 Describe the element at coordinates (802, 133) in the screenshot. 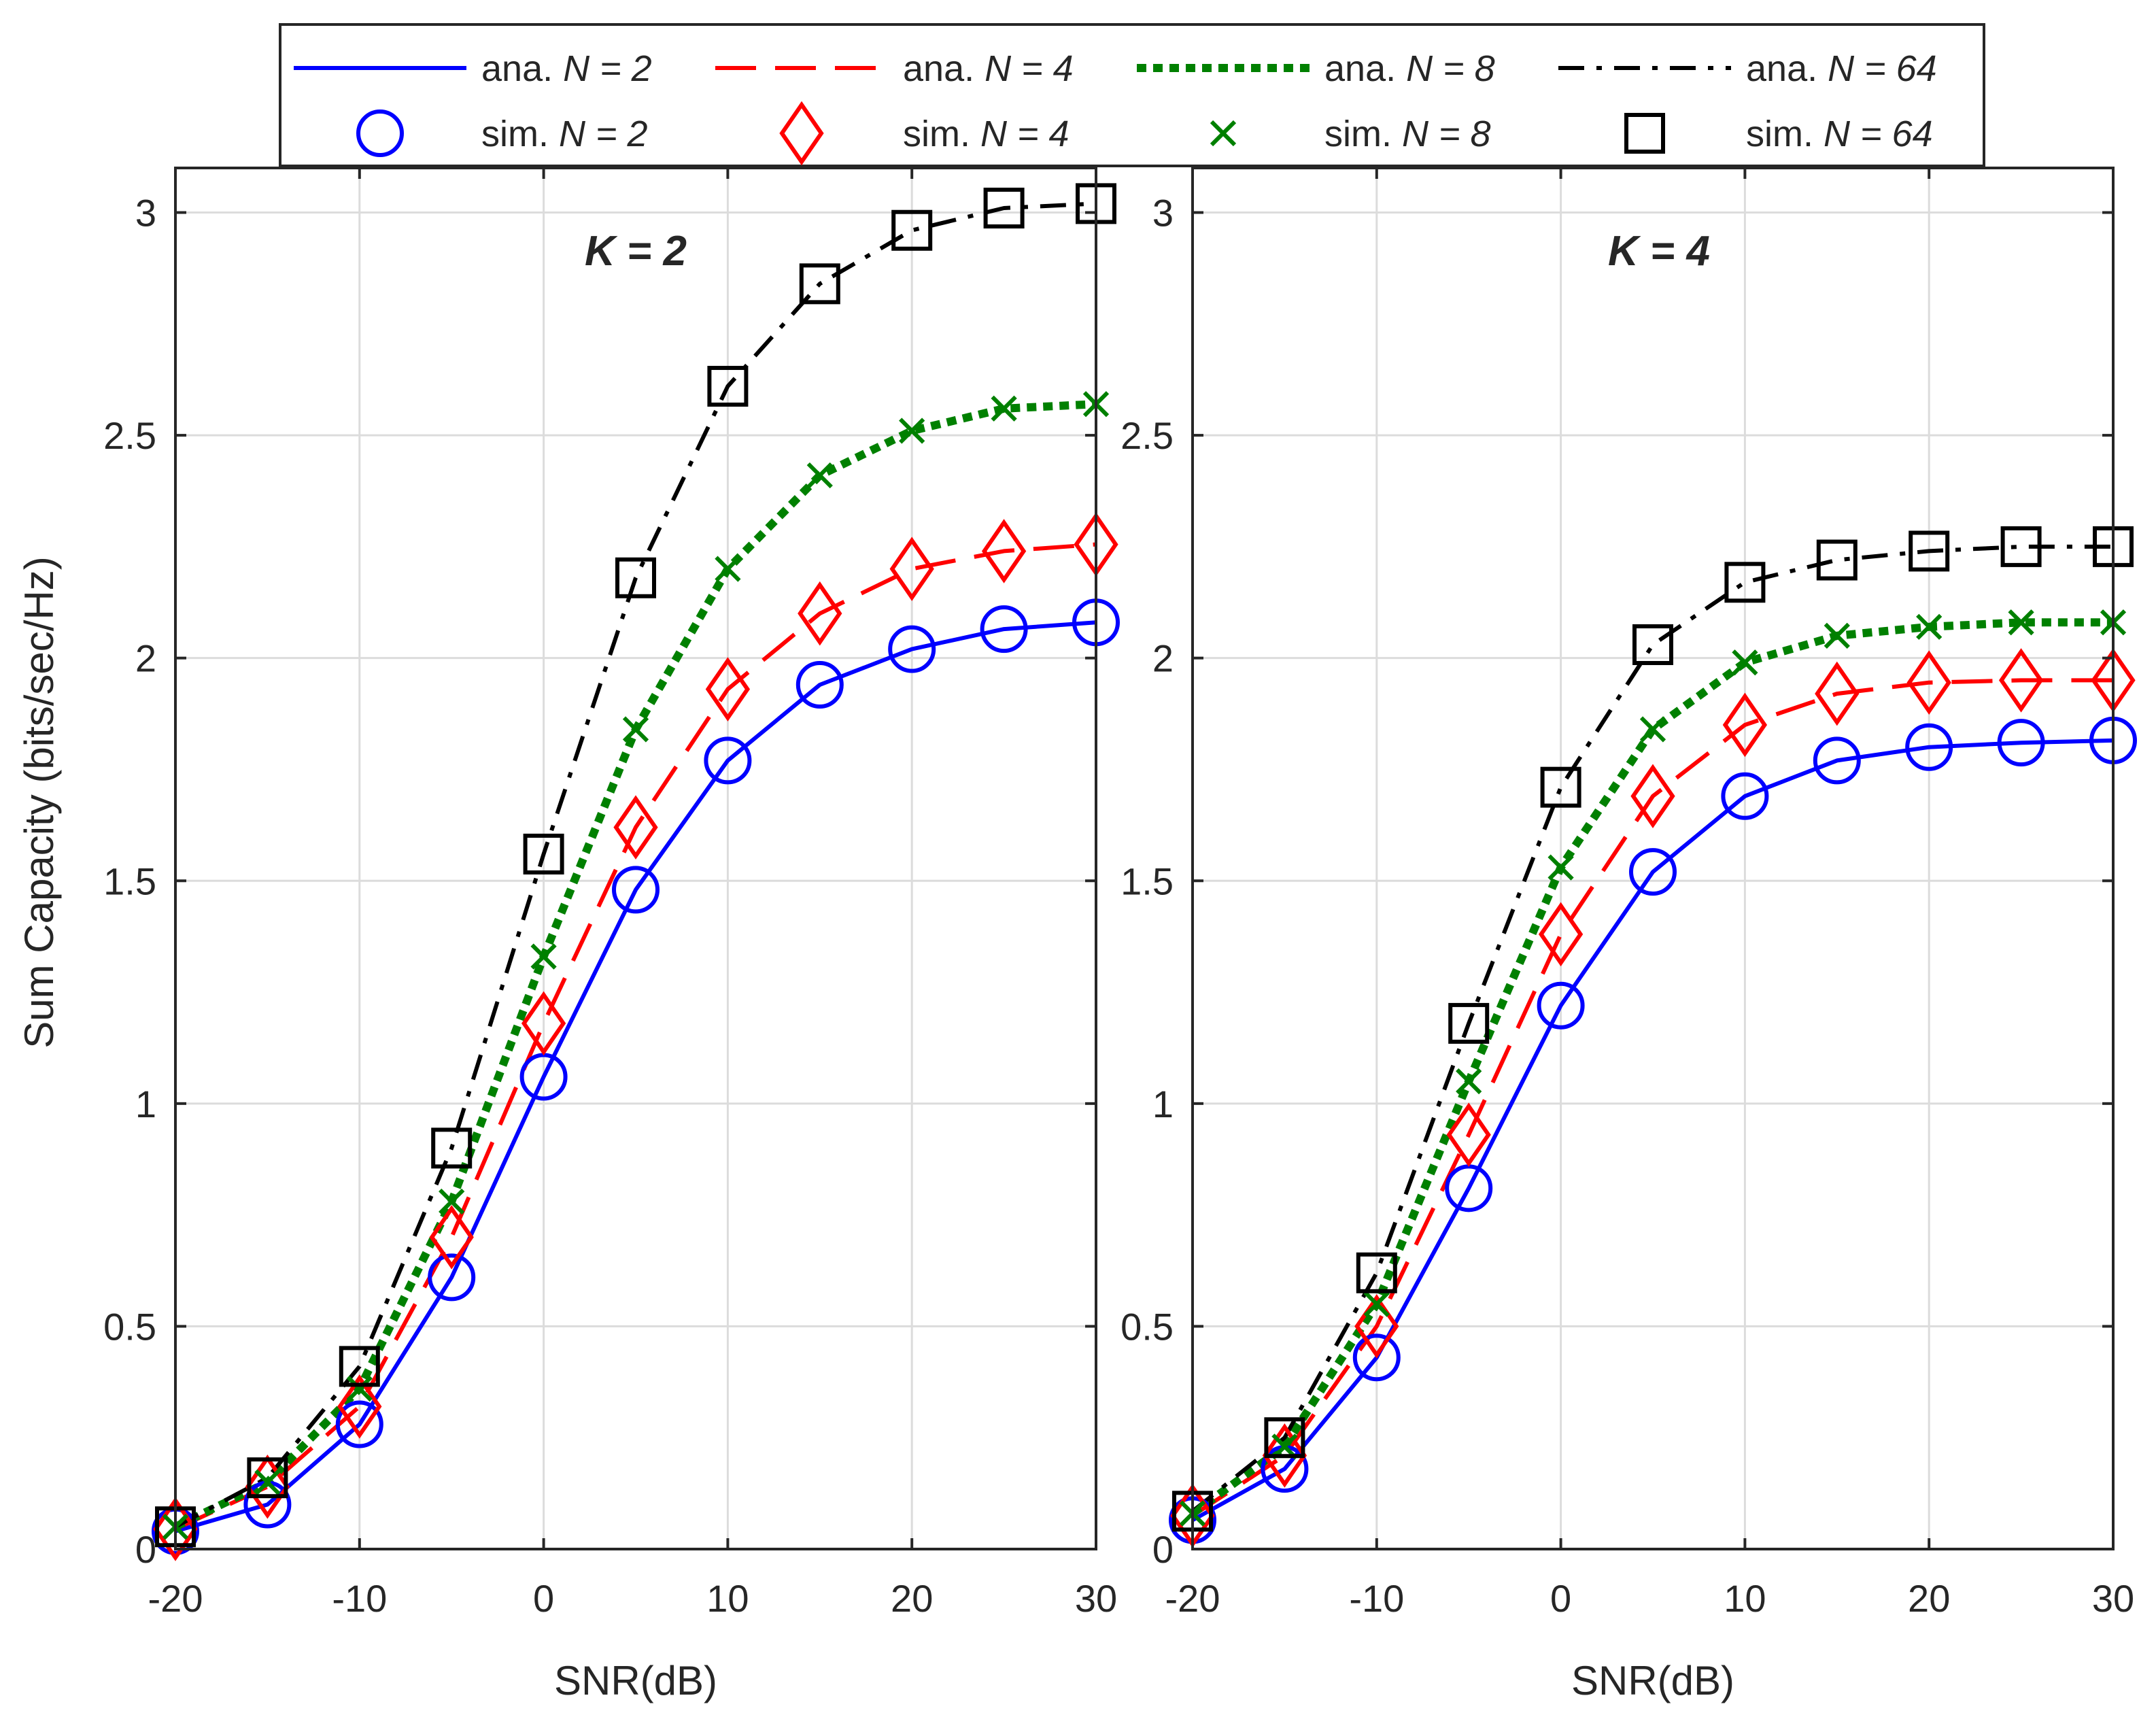

I see `legend-marker-diamond` at that location.